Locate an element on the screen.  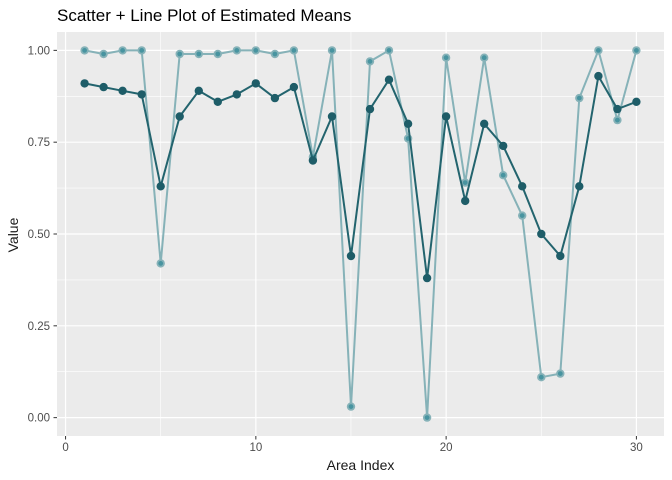
x-axis-title: Area Index is located at coordinates (360, 465).